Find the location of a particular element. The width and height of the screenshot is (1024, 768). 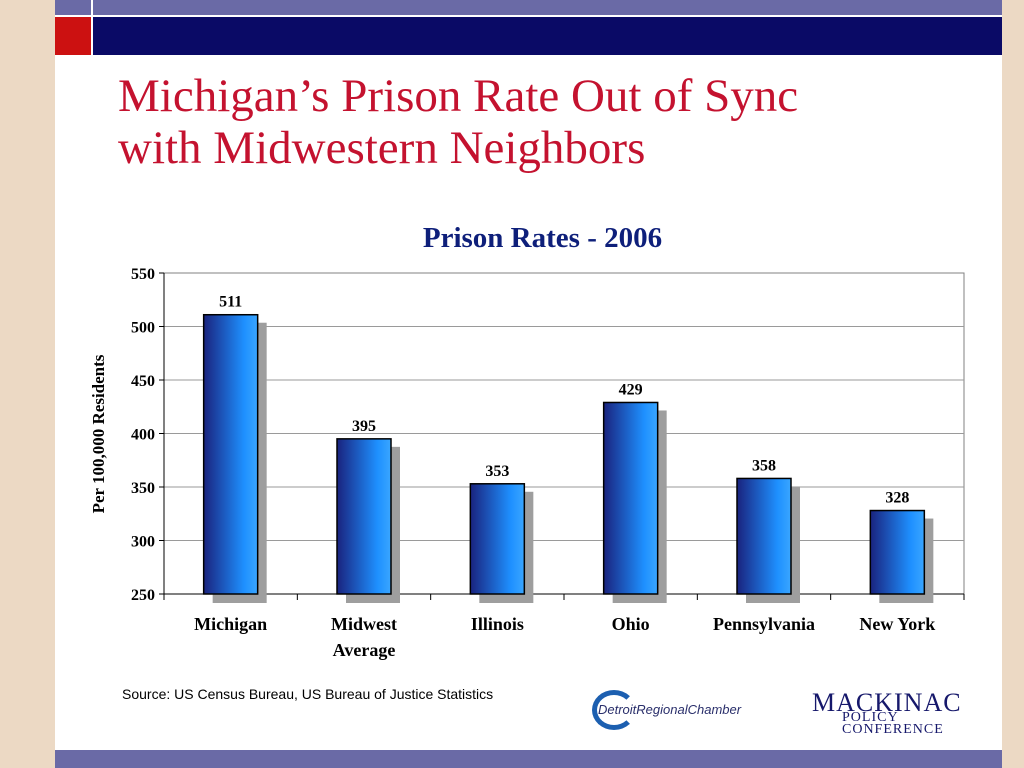

y-tick-label: 400 is located at coordinates (143, 435).